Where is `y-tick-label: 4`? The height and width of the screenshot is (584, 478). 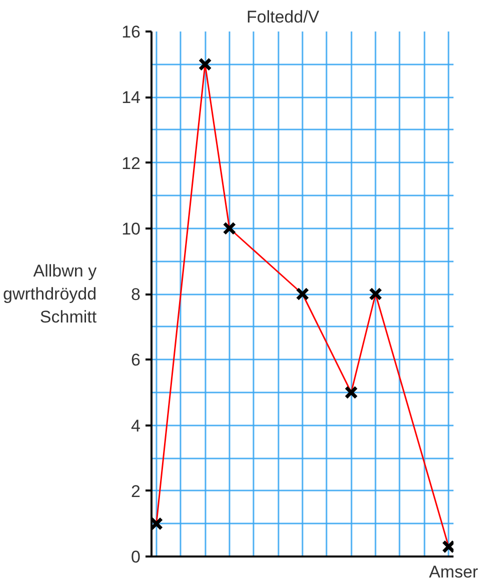
y-tick-label: 4 is located at coordinates (136, 426).